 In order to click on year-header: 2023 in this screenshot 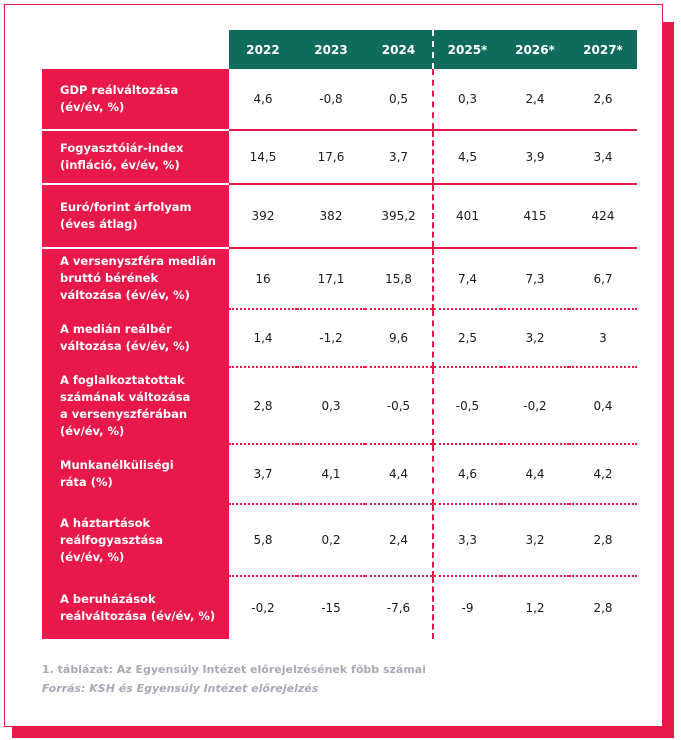, I will do `click(331, 49)`.